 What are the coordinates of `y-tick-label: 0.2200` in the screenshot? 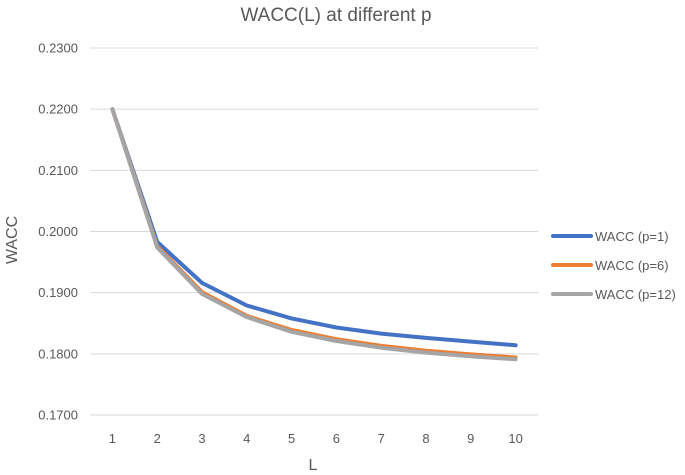 It's located at (58, 109).